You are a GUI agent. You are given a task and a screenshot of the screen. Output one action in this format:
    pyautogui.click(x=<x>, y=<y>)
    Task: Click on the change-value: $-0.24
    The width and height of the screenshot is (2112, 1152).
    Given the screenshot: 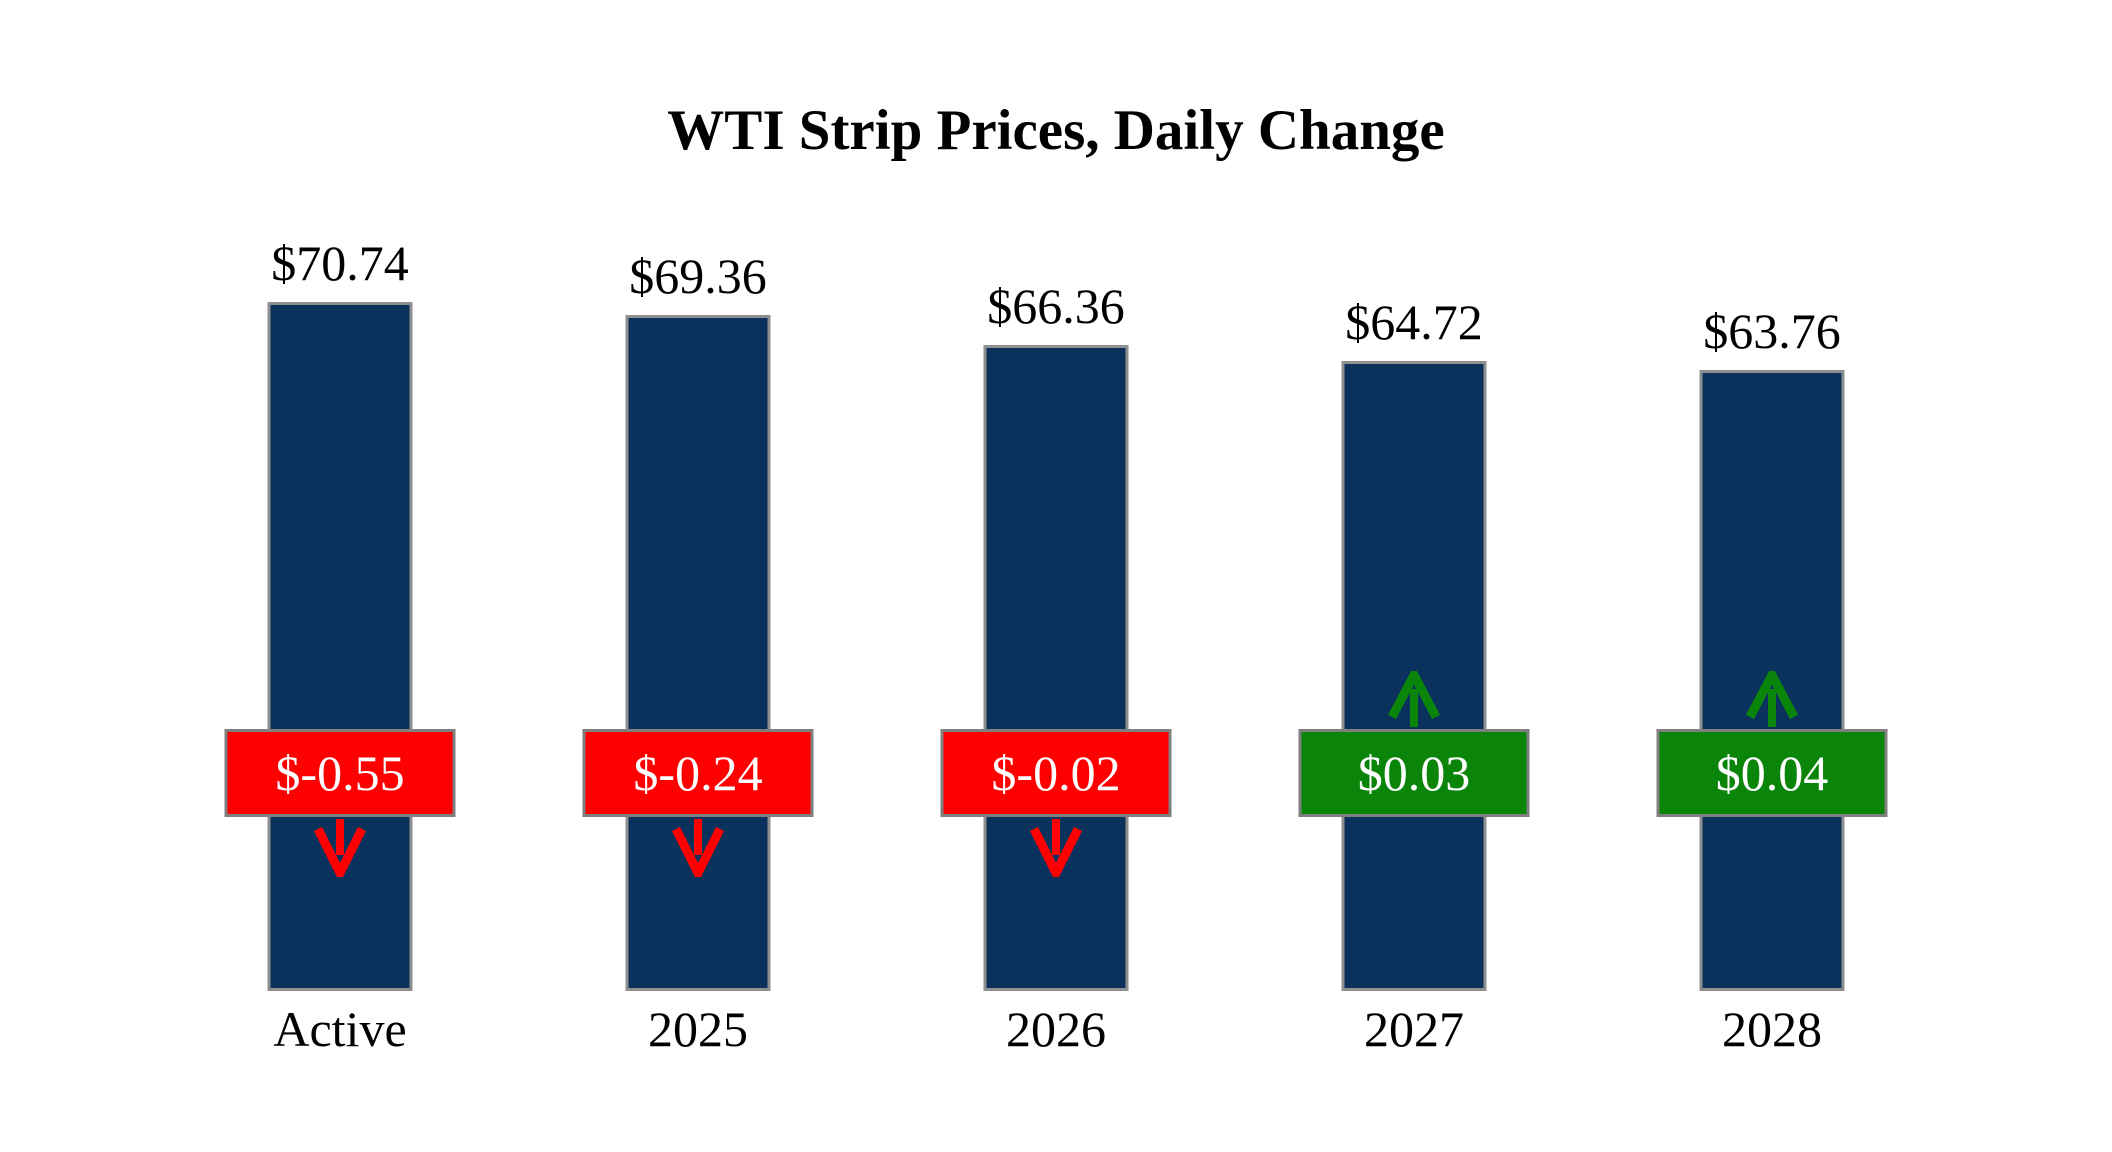 What is the action you would take?
    pyautogui.click(x=698, y=773)
    